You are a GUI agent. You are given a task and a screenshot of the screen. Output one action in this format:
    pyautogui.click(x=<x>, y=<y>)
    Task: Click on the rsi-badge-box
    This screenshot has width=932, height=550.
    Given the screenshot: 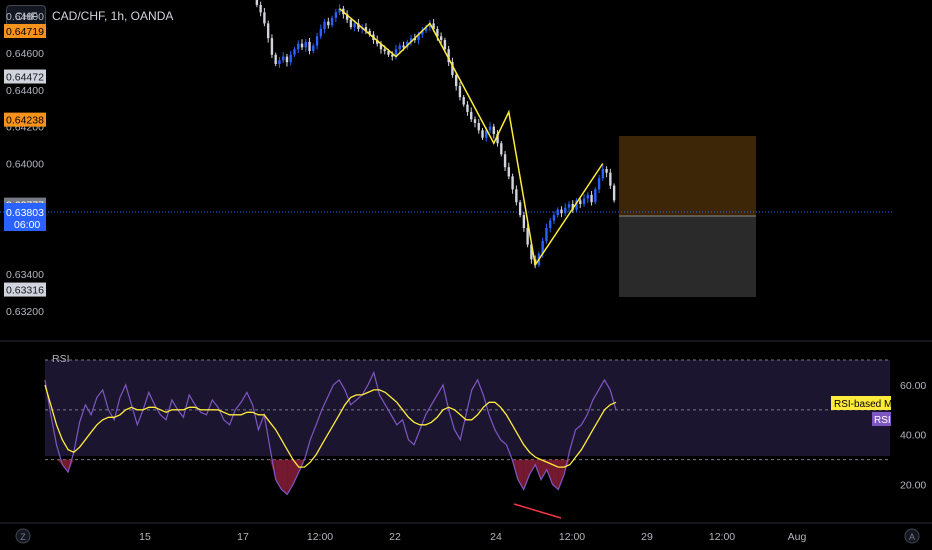 What is the action you would take?
    pyautogui.click(x=881, y=419)
    